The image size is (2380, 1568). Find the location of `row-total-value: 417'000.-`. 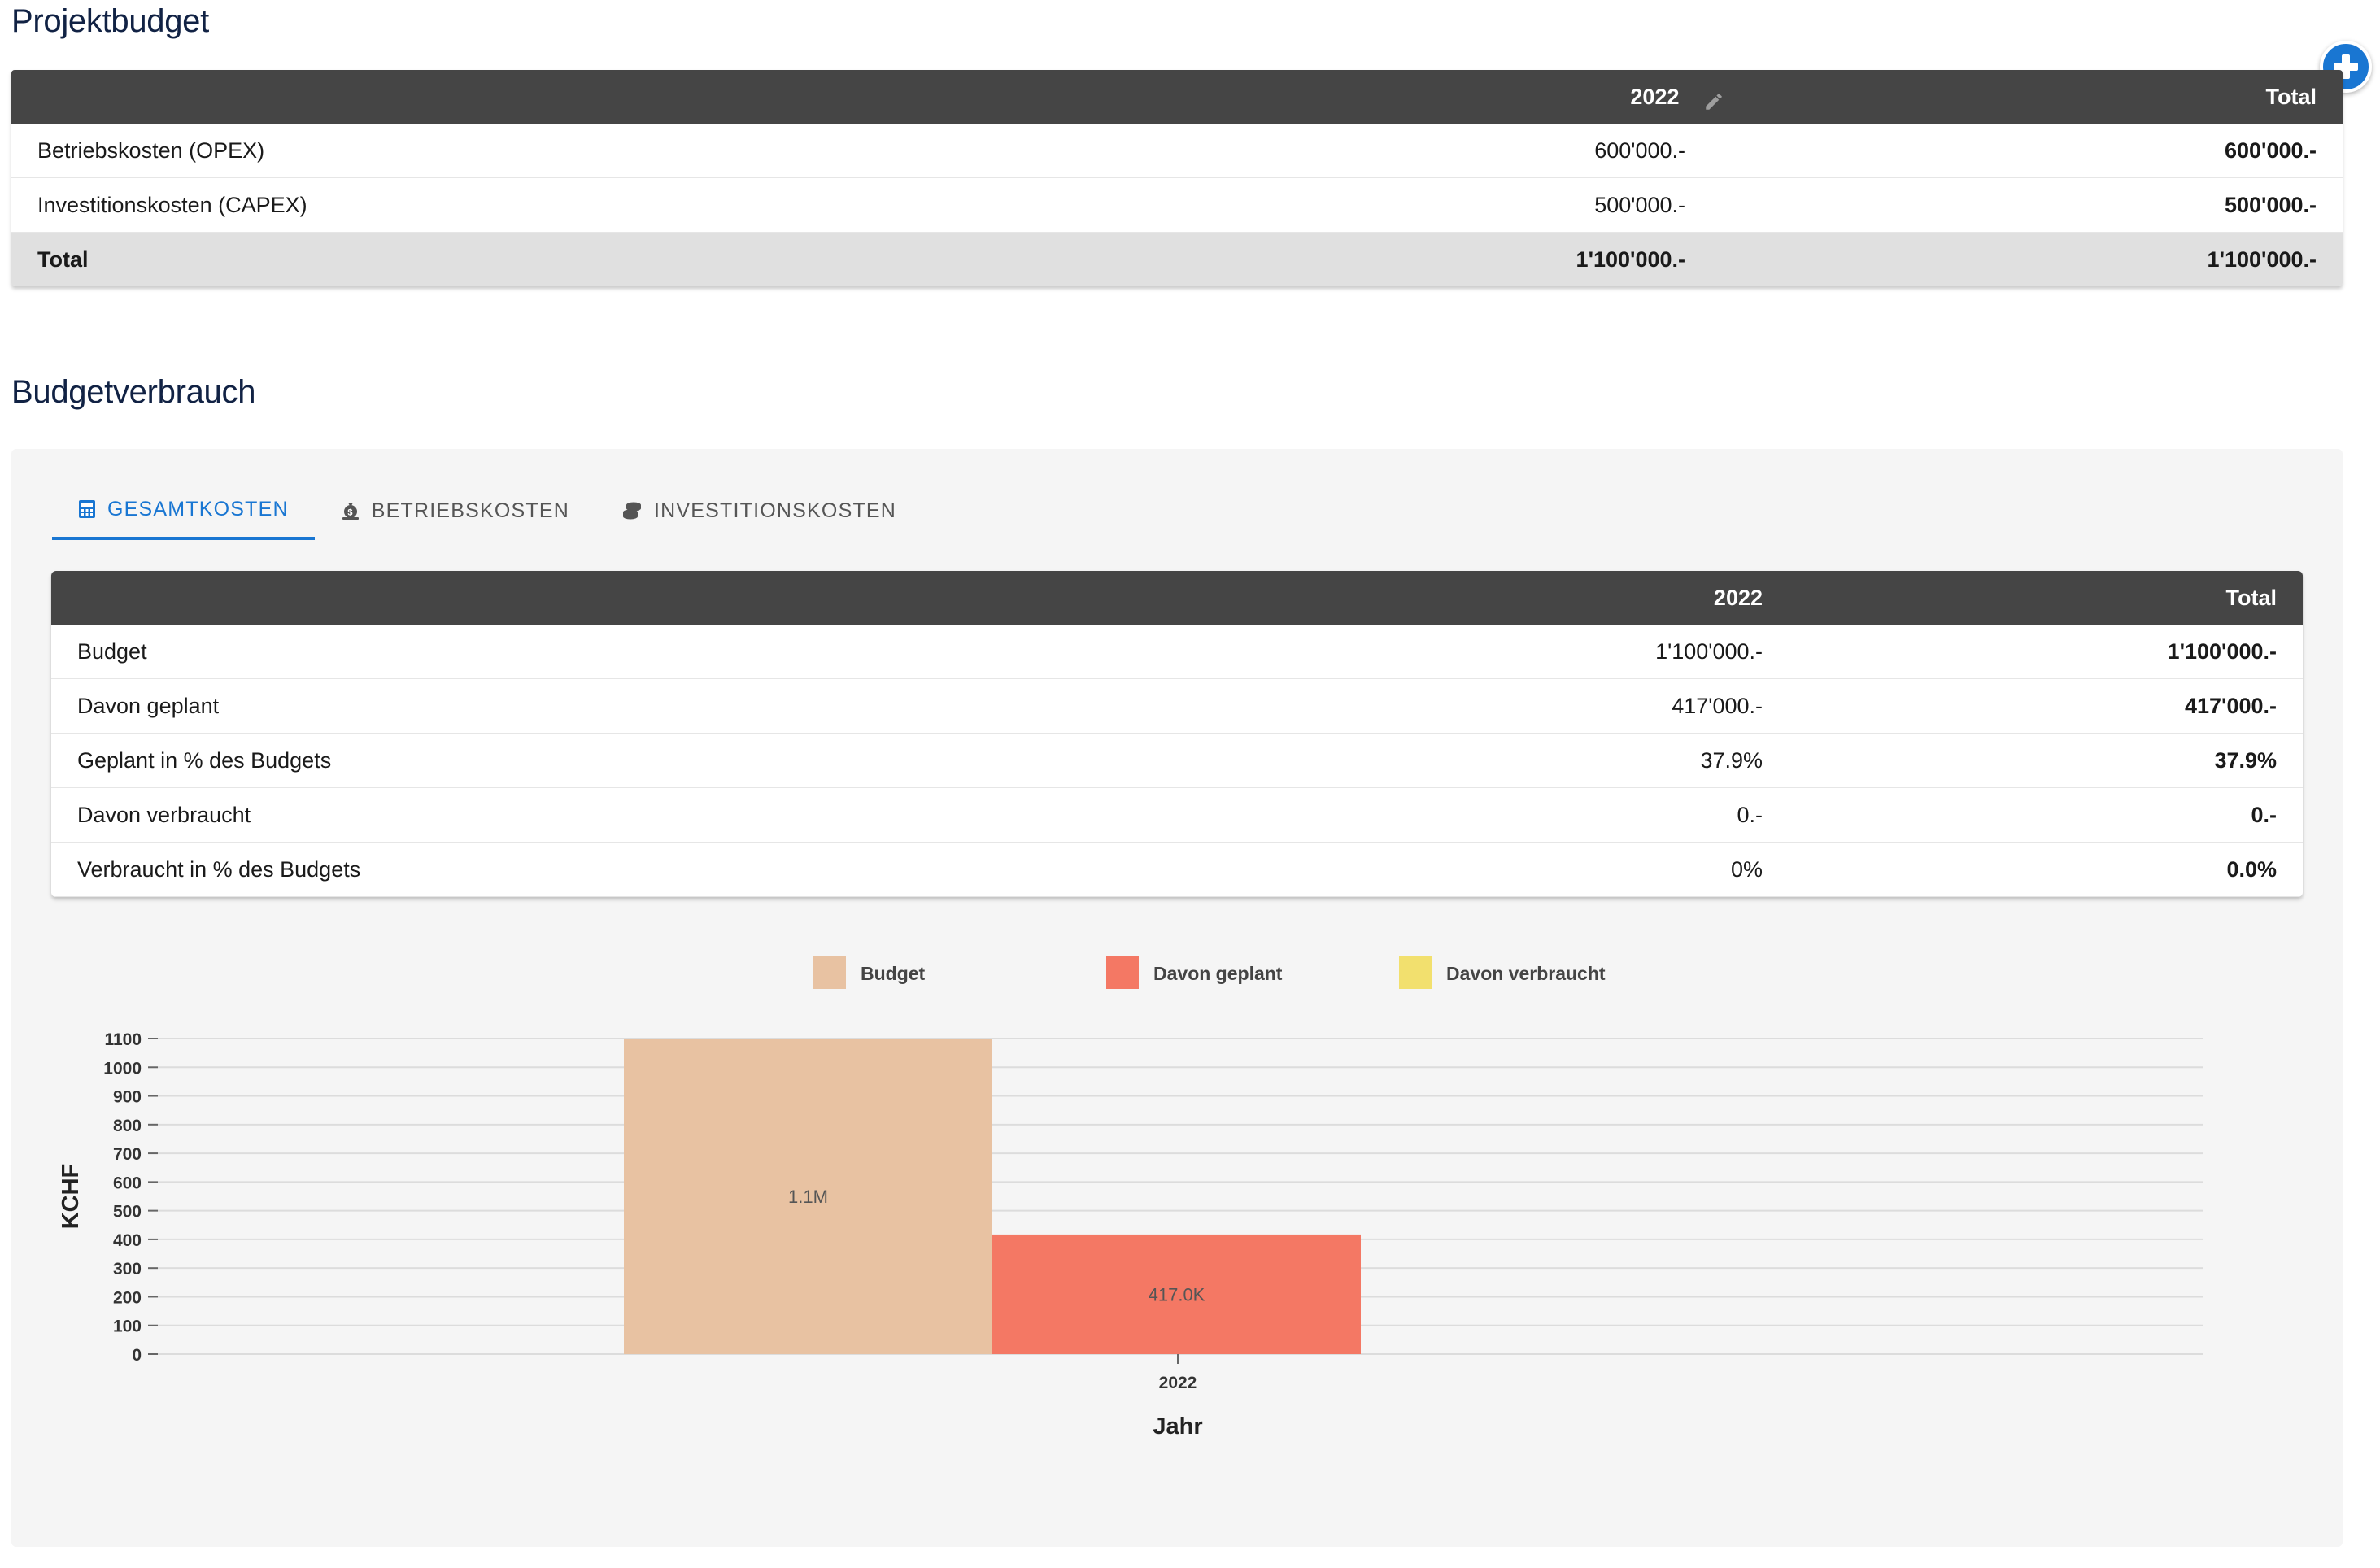

row-total-value: 417'000.- is located at coordinates (2046, 706).